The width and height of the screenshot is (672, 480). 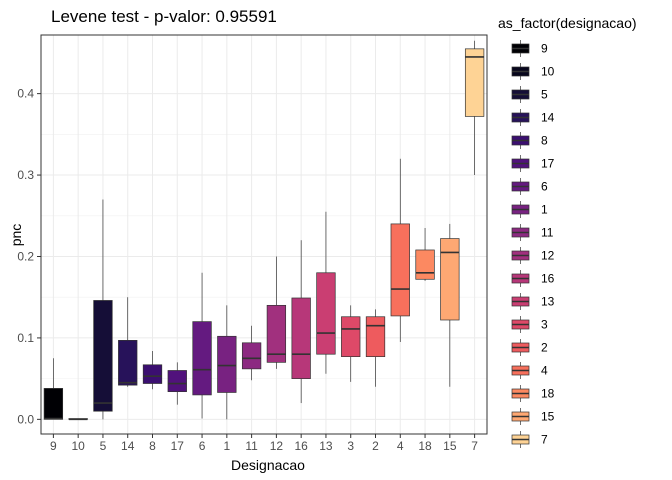 What do you see at coordinates (533, 117) in the screenshot?
I see `legend-item: 14` at bounding box center [533, 117].